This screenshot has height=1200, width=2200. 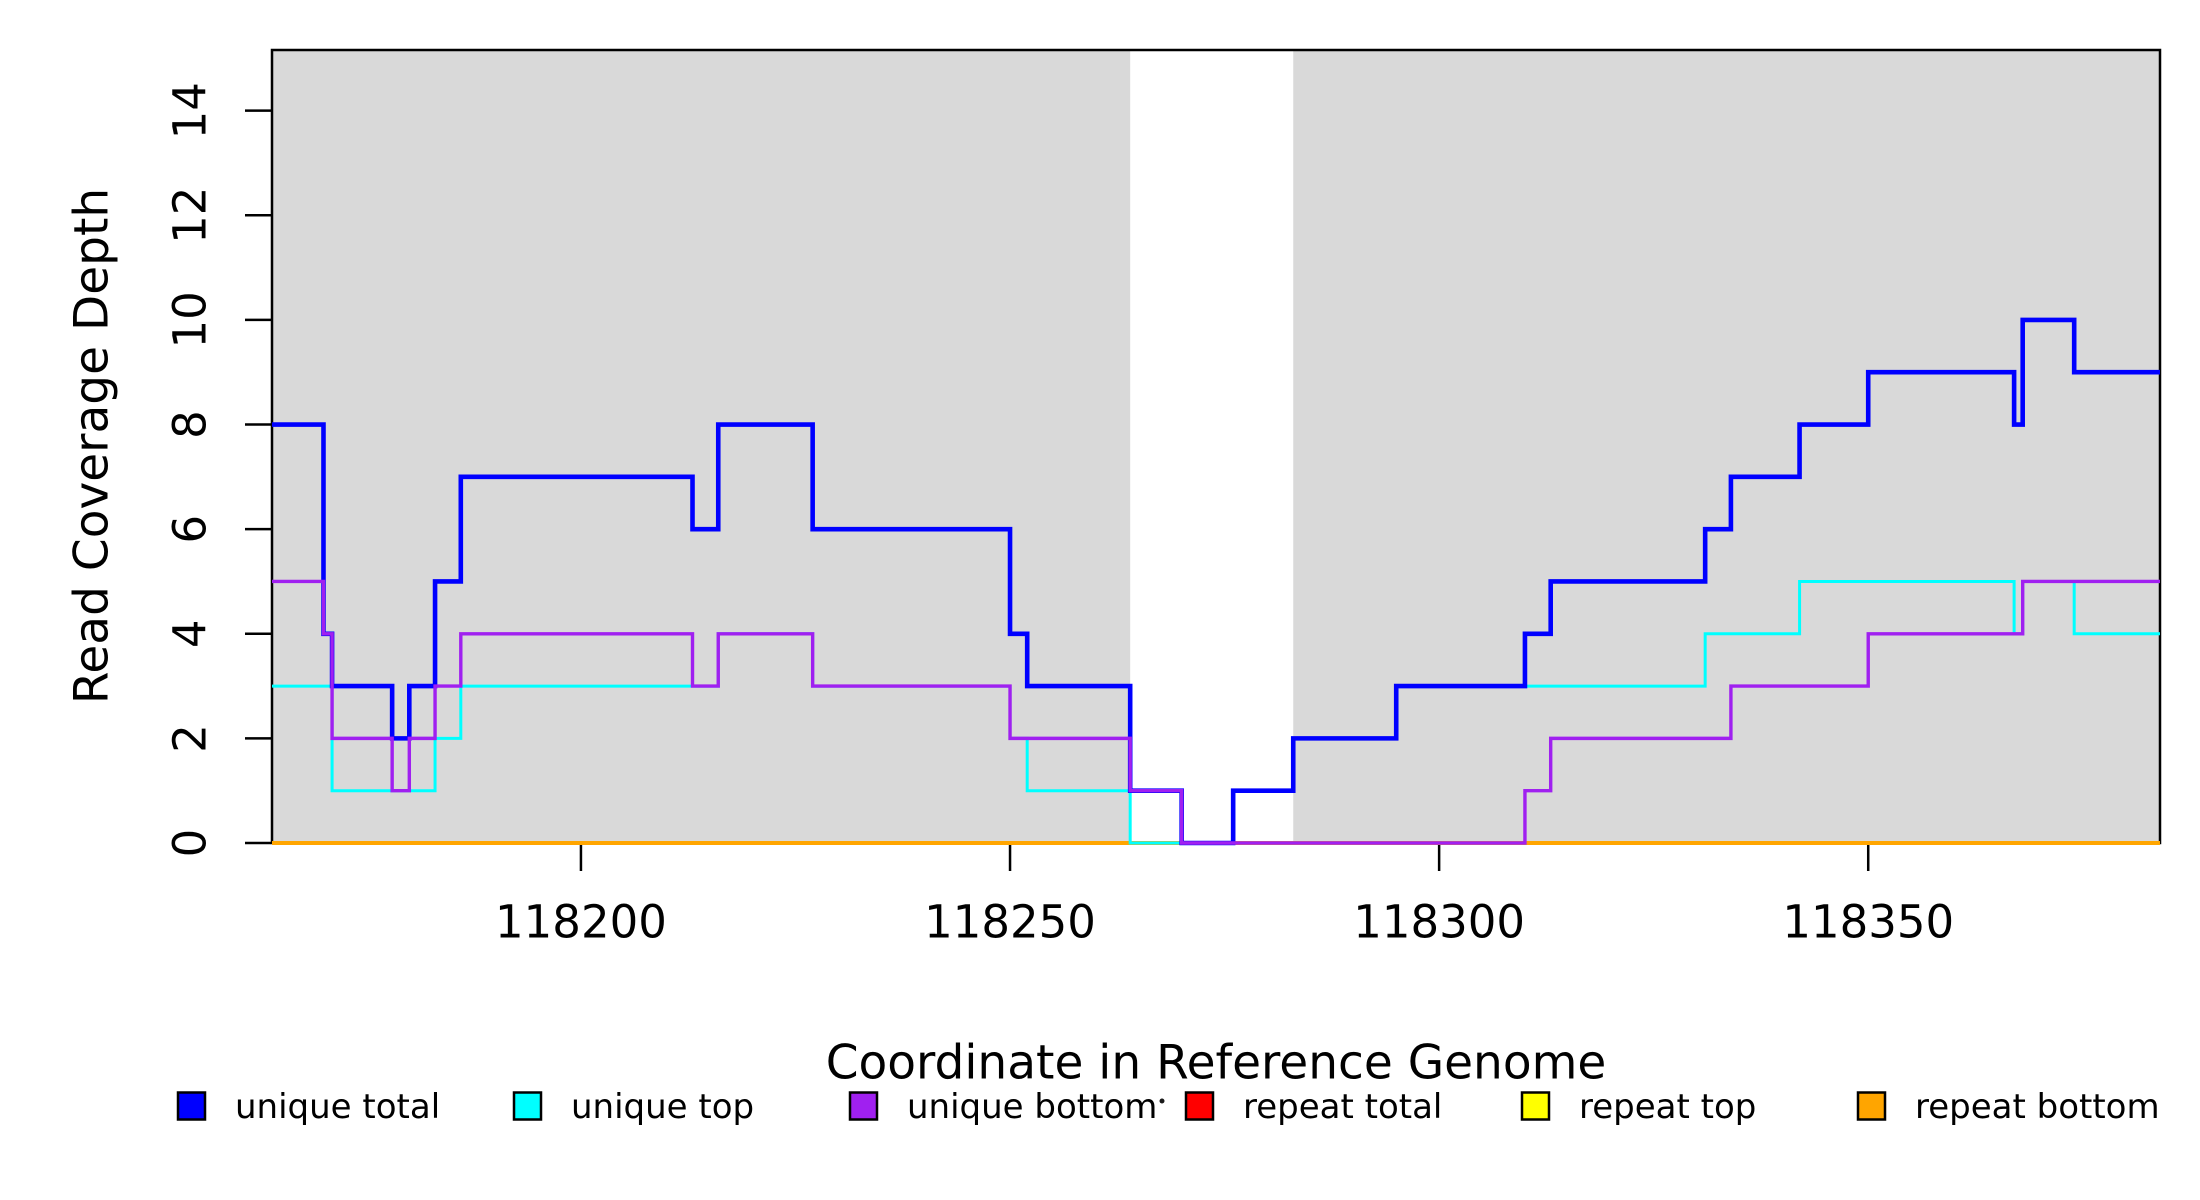 What do you see at coordinates (1224, 896) in the screenshot?
I see `x-axis: 118200 118250 118300 118350` at bounding box center [1224, 896].